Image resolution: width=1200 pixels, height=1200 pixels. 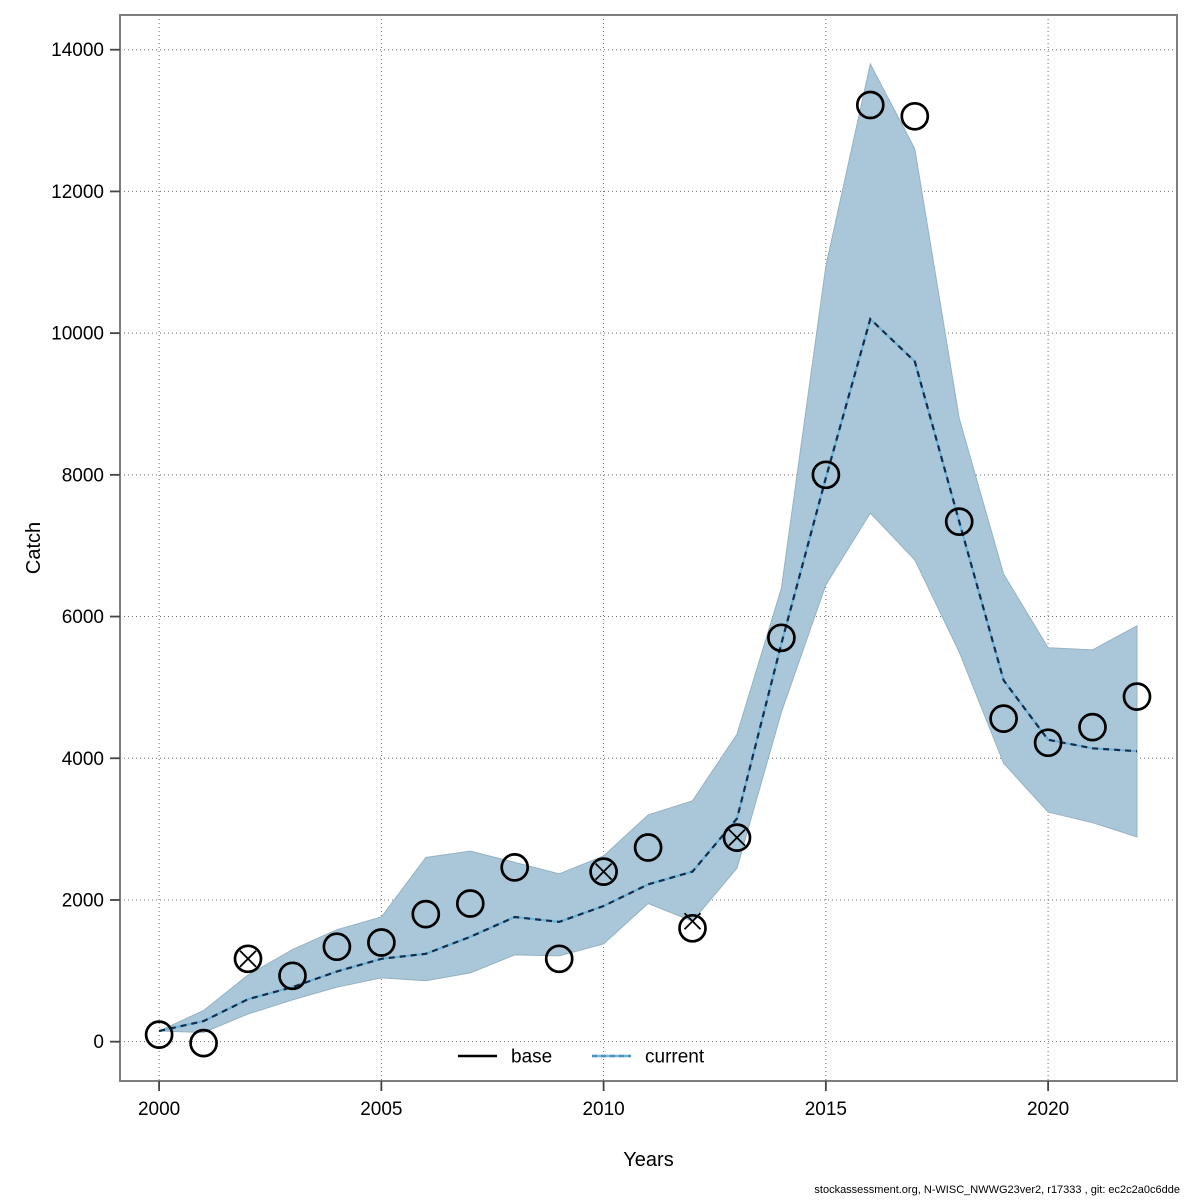 I want to click on x-axis-title: Years, so click(x=648, y=1160).